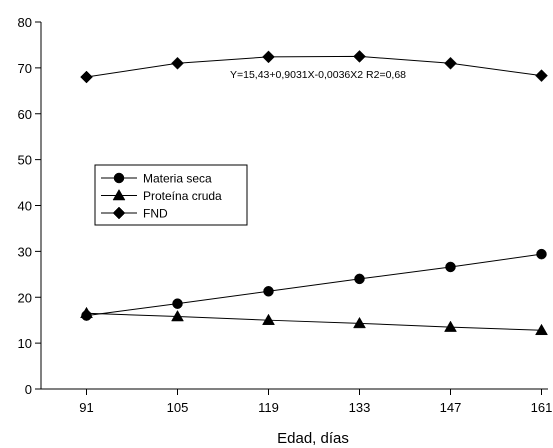  What do you see at coordinates (25, 251) in the screenshot?
I see `y-tick-label: 30` at bounding box center [25, 251].